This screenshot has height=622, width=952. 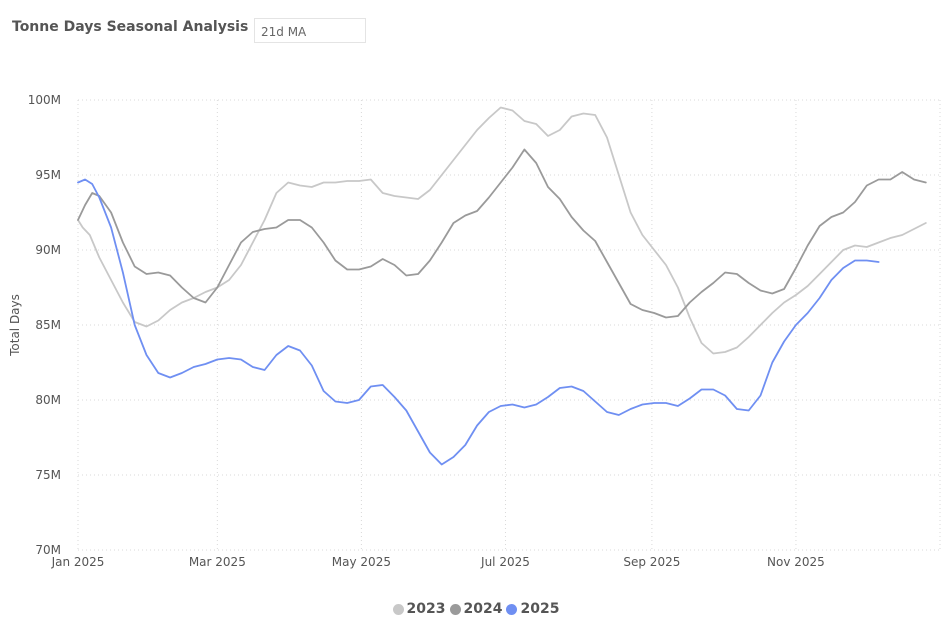 What do you see at coordinates (48, 175) in the screenshot?
I see `y-tick-label: 95M` at bounding box center [48, 175].